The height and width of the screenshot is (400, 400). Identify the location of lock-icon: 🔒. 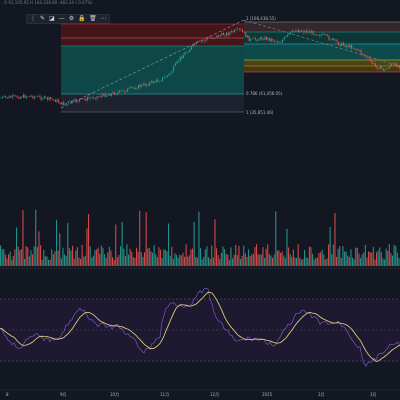
(82, 18).